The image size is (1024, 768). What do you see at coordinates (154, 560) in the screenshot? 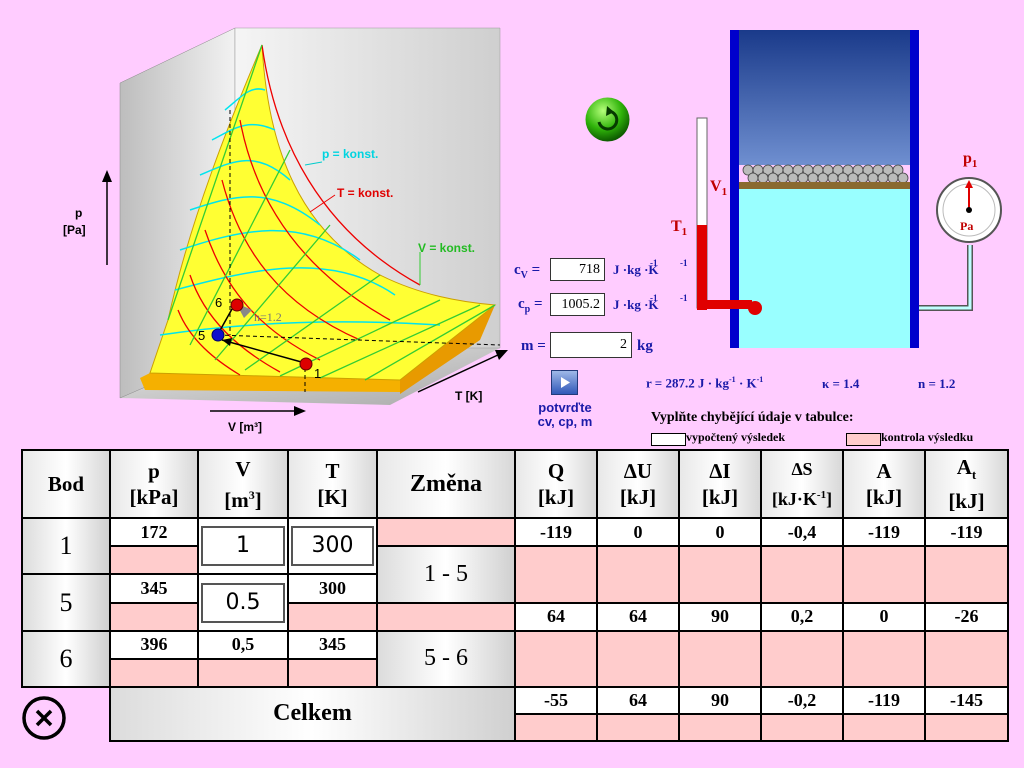
I see `p1-check` at bounding box center [154, 560].